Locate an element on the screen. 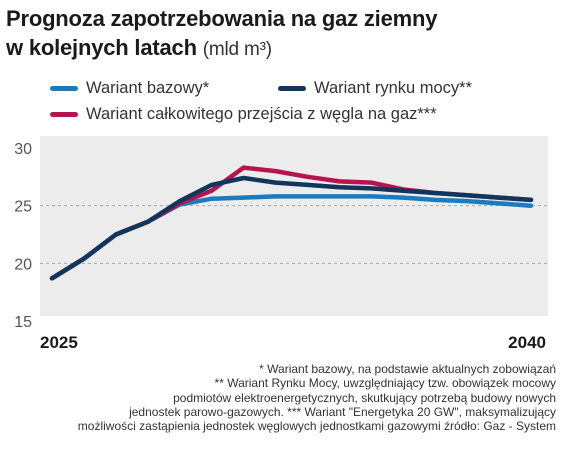 This screenshot has width=564, height=451. title-line-2: w kolejnych latach (mld m³) is located at coordinates (282, 48).